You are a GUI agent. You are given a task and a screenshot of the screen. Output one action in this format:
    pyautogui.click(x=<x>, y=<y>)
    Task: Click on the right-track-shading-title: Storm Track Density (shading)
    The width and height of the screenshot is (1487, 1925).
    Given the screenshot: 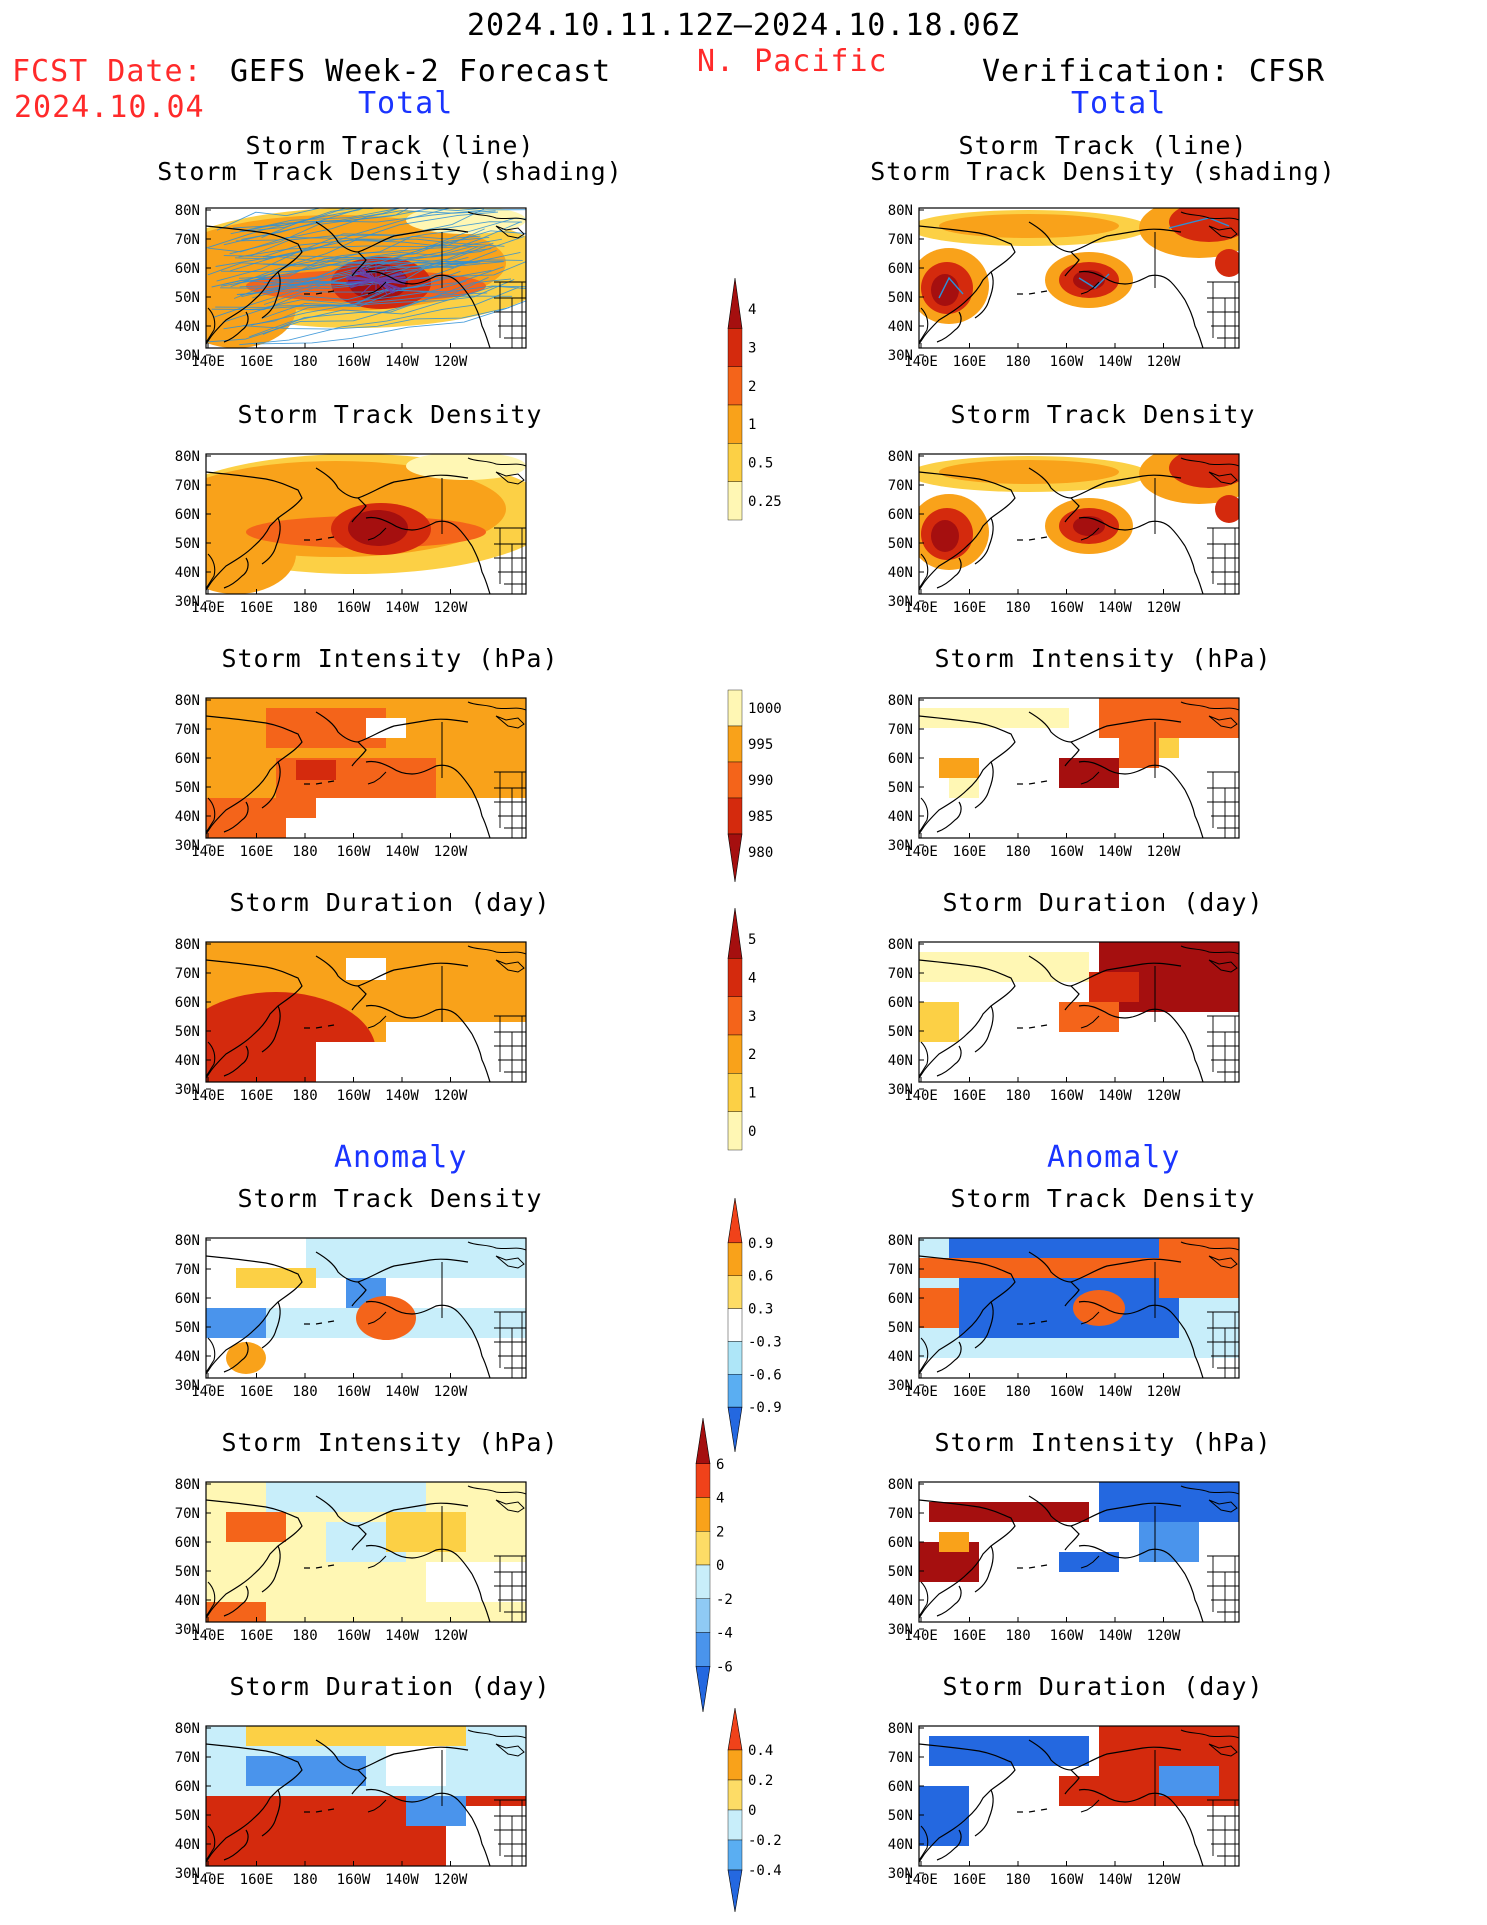 What is the action you would take?
    pyautogui.click(x=1103, y=171)
    